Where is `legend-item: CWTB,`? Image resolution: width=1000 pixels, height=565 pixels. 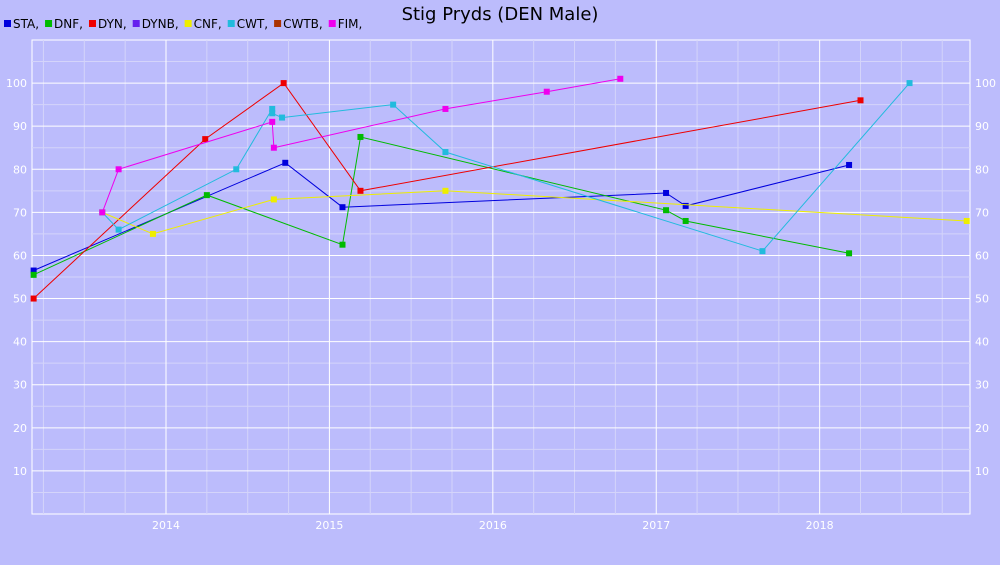
legend-item: CWTB, is located at coordinates (298, 24).